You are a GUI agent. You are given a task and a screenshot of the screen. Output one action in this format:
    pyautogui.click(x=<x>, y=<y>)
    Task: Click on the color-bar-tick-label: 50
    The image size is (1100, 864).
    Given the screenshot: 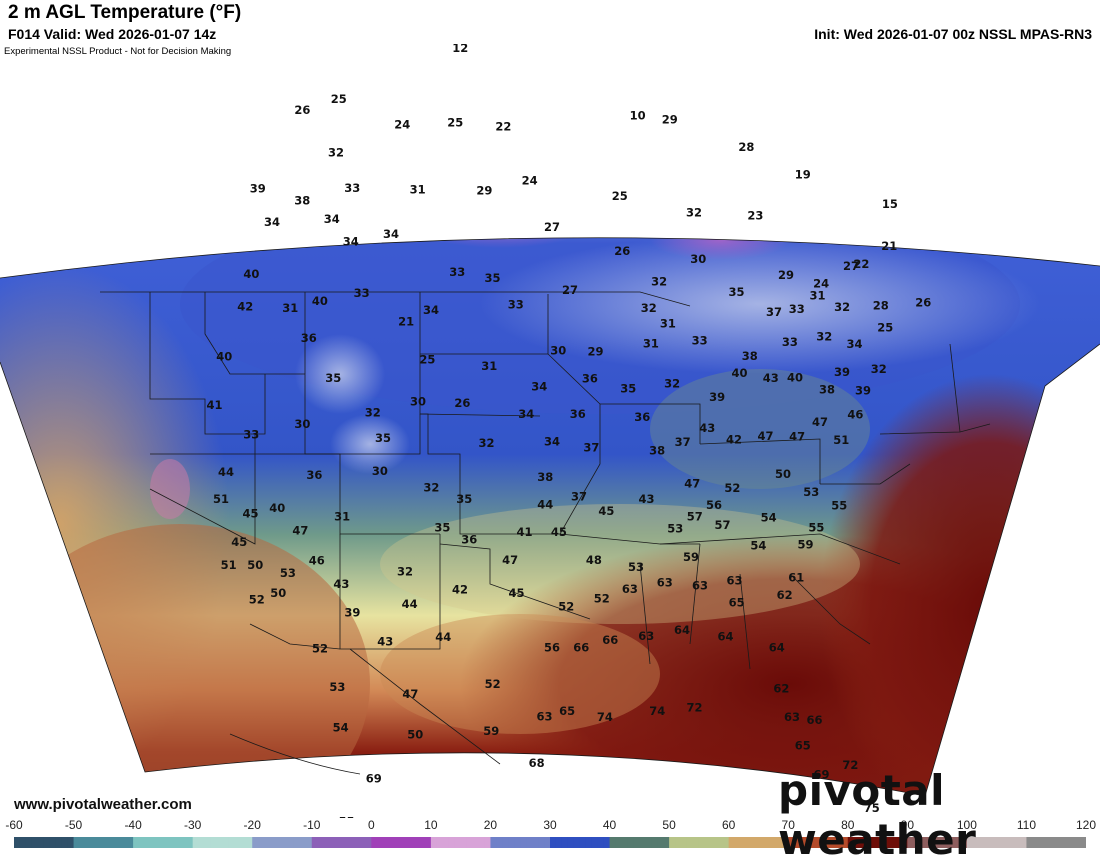 What is the action you would take?
    pyautogui.click(x=669, y=825)
    